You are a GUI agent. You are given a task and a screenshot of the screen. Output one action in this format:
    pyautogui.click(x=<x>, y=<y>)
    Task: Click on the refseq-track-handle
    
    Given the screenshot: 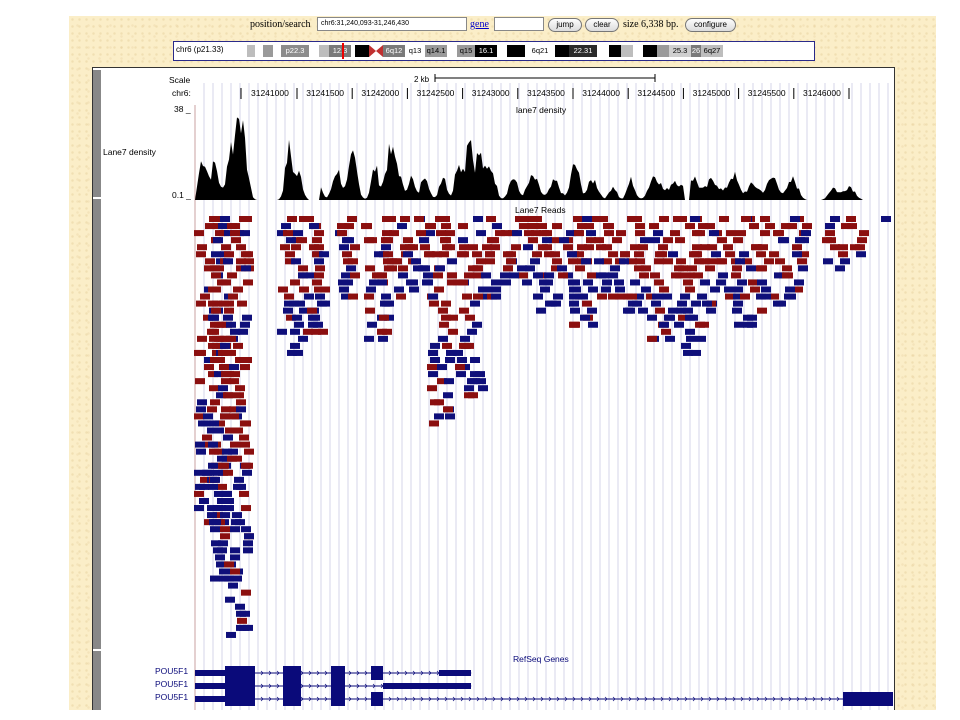 What is the action you would take?
    pyautogui.click(x=97, y=680)
    